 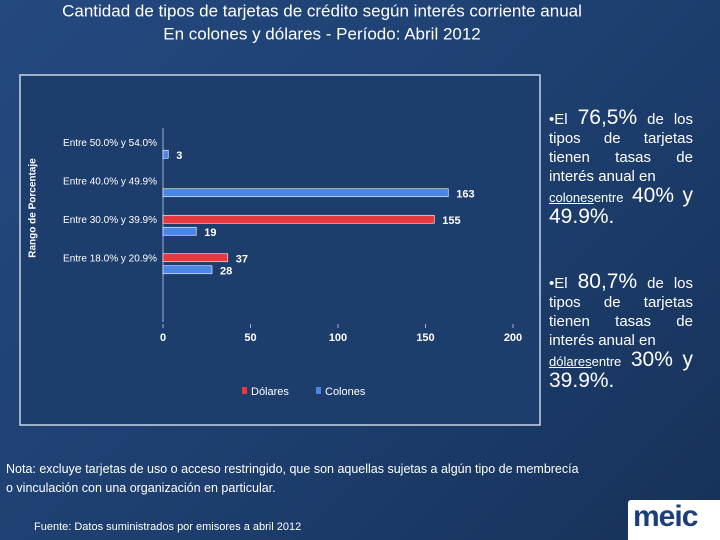 What do you see at coordinates (652, 195) in the screenshot?
I see `side-note-text: 40%` at bounding box center [652, 195].